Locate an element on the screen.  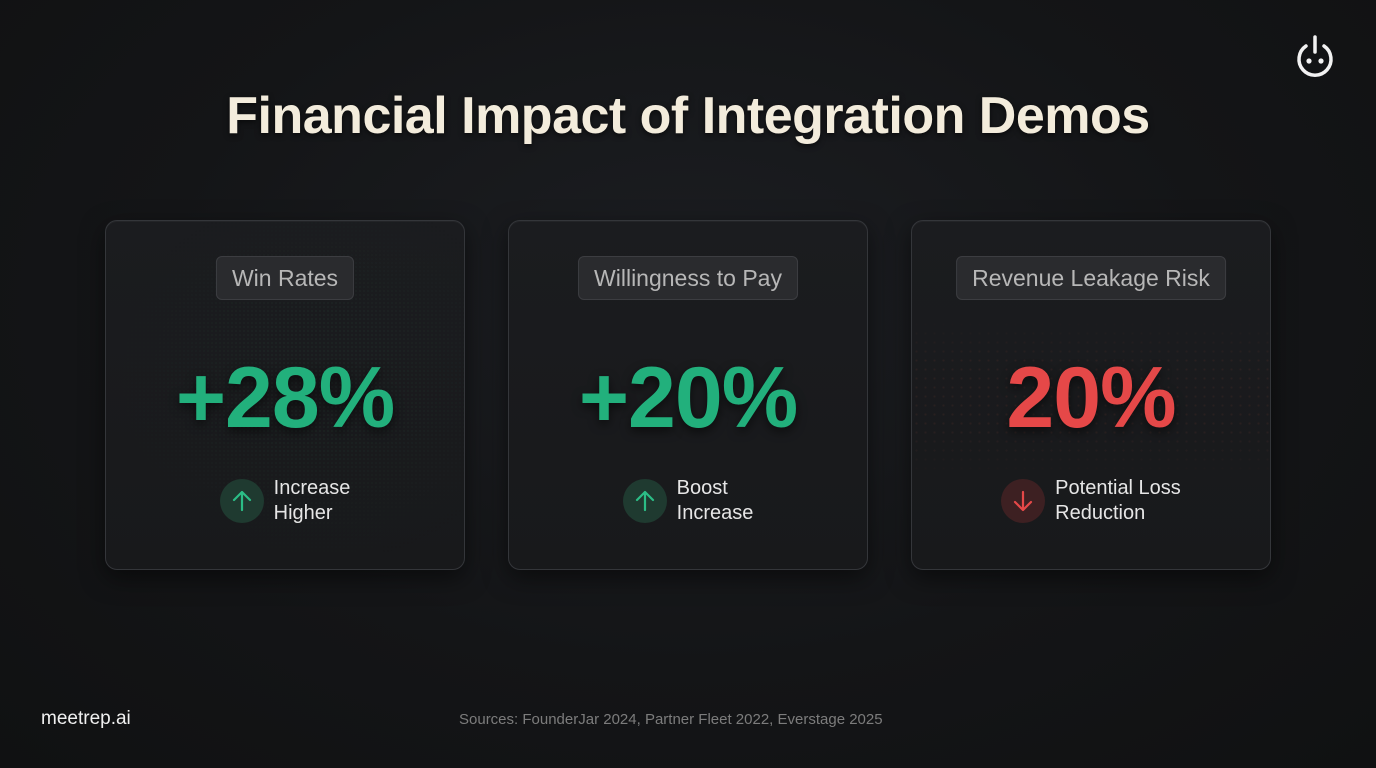
arrow-down-icon is located at coordinates (1023, 501).